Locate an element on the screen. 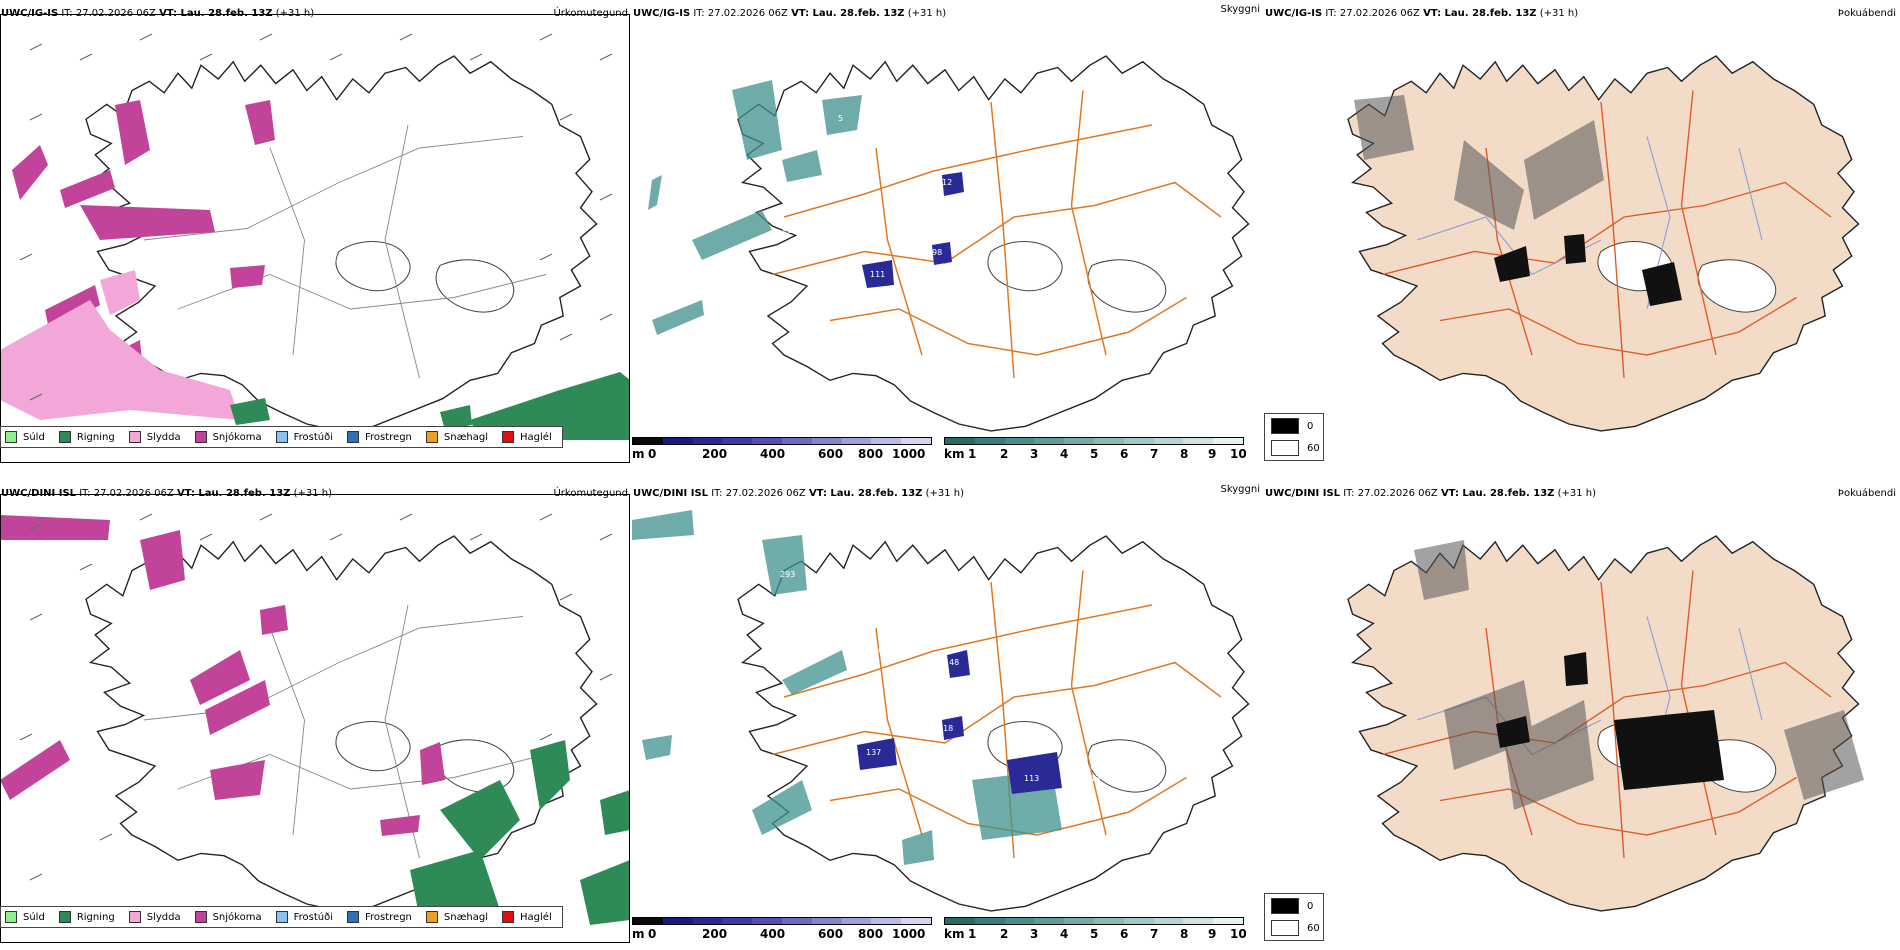  panel-label: Skyggni is located at coordinates (1240, 489).